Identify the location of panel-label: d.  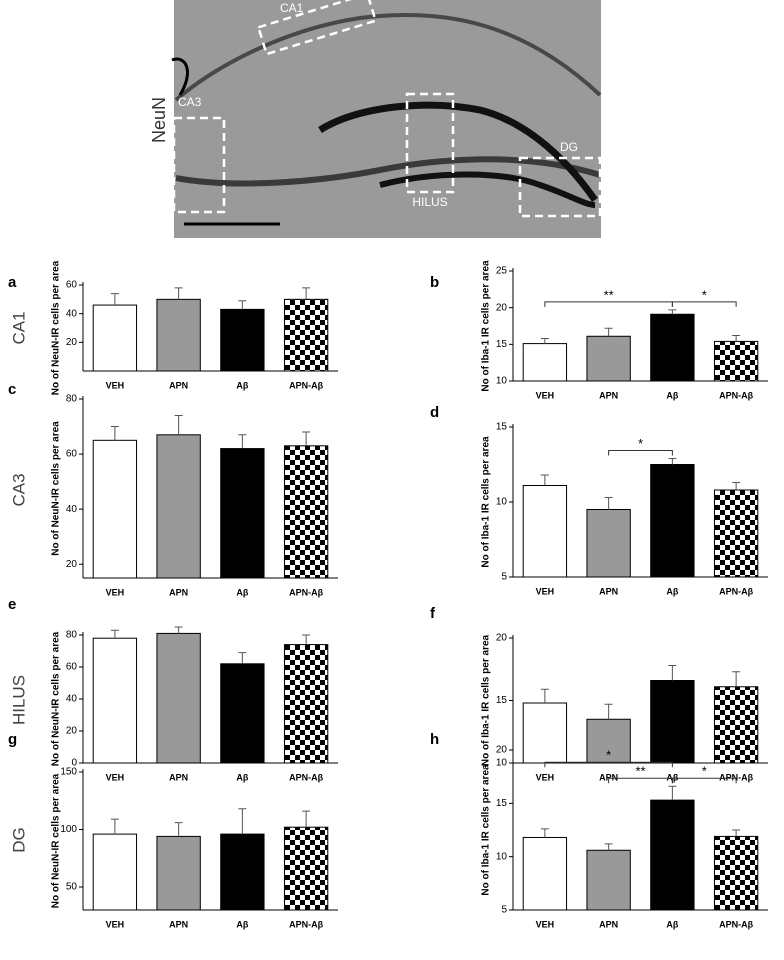
(434, 412).